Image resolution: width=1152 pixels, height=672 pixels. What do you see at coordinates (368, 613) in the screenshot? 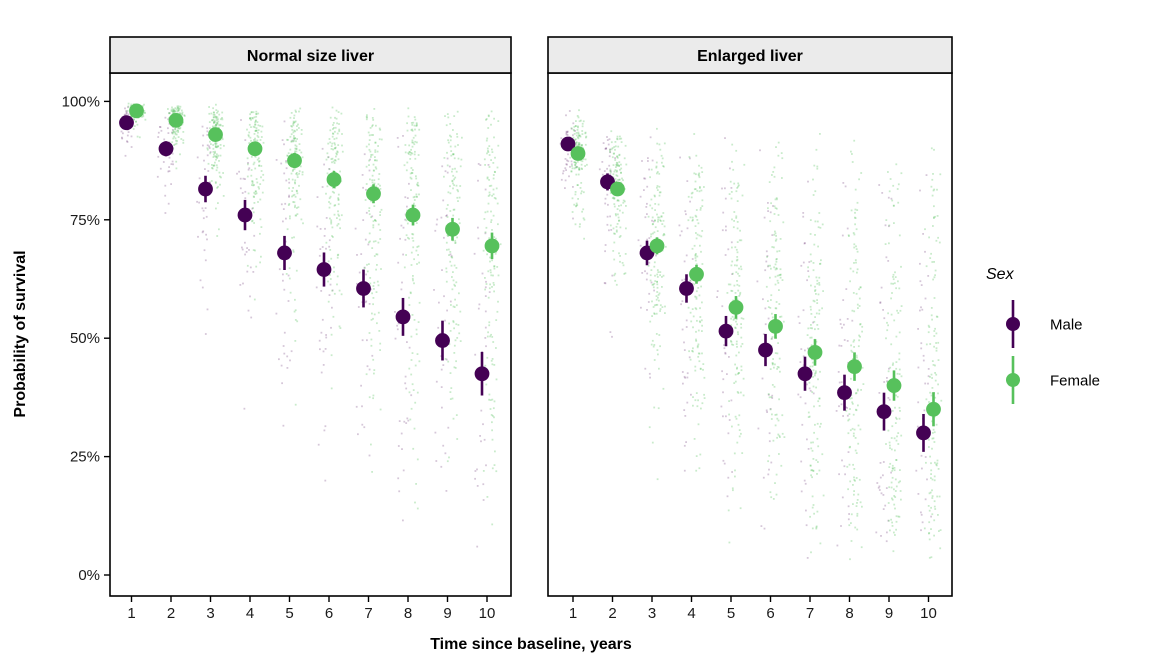
I see `x-tick-label: 7` at bounding box center [368, 613].